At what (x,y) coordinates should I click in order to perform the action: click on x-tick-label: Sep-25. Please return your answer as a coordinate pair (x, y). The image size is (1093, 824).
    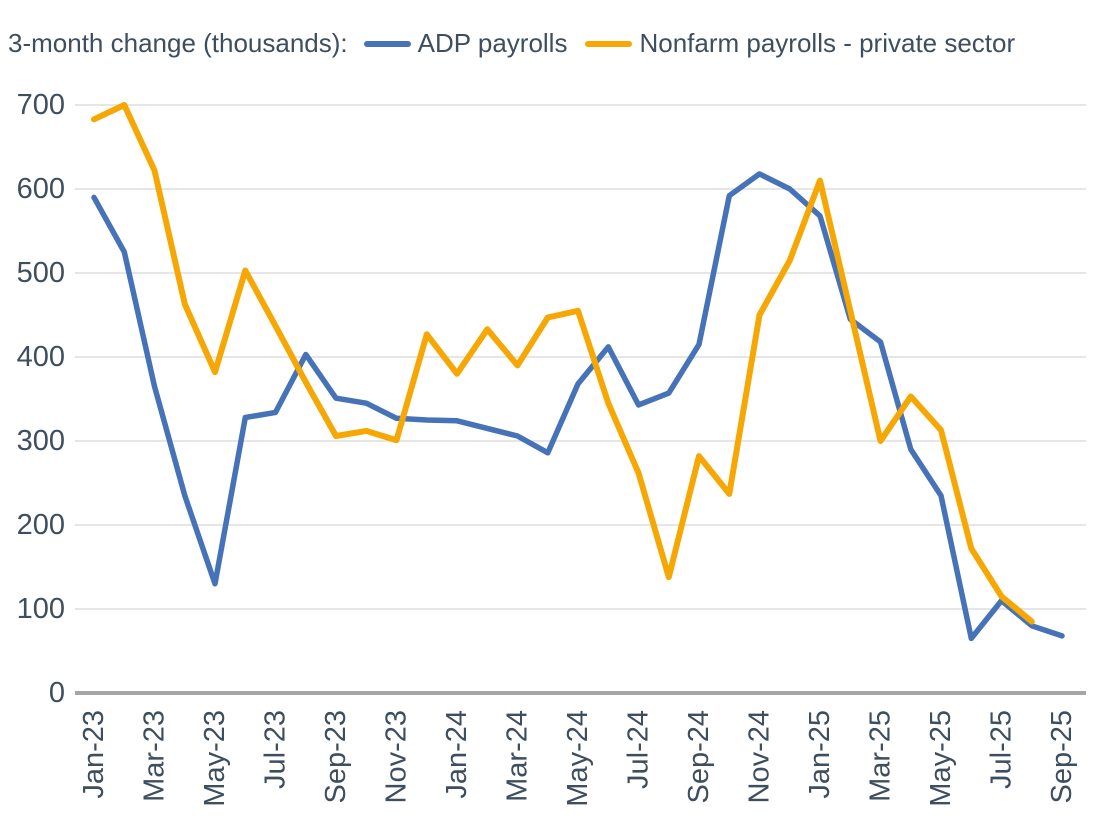
    Looking at the image, I should click on (1062, 757).